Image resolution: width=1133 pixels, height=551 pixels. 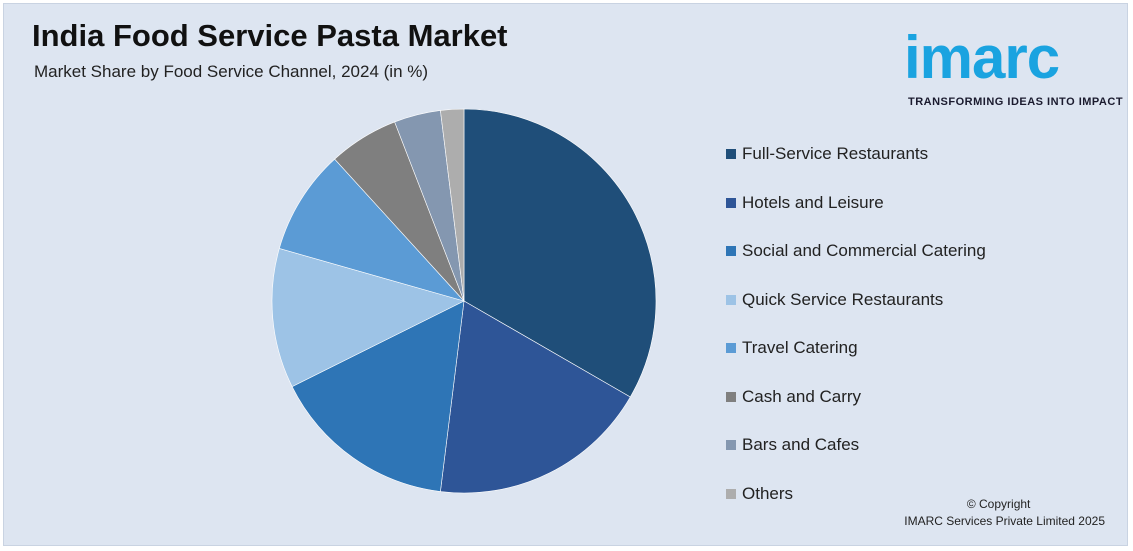 I want to click on legend-item: Travel Catering, so click(x=856, y=348).